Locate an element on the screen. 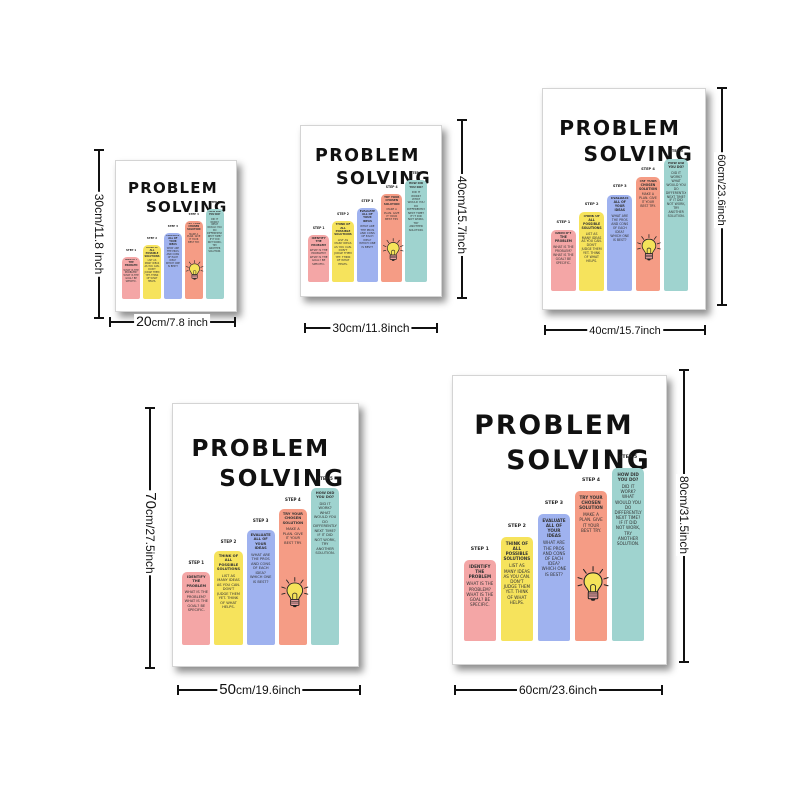  width-label-1-part: cm/ is located at coordinates (160, 323).